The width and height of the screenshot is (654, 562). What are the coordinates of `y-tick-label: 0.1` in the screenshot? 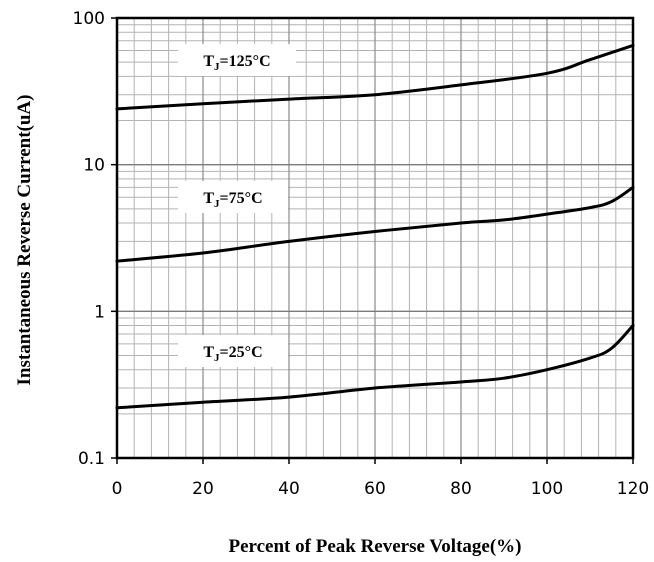 It's located at (91, 459).